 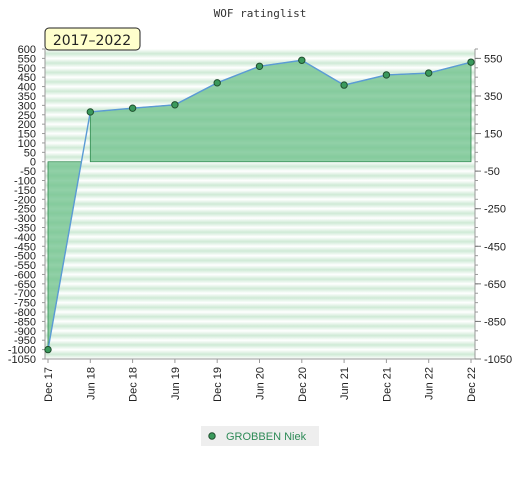 What do you see at coordinates (303, 384) in the screenshot?
I see `x-tick-label: Dec 20` at bounding box center [303, 384].